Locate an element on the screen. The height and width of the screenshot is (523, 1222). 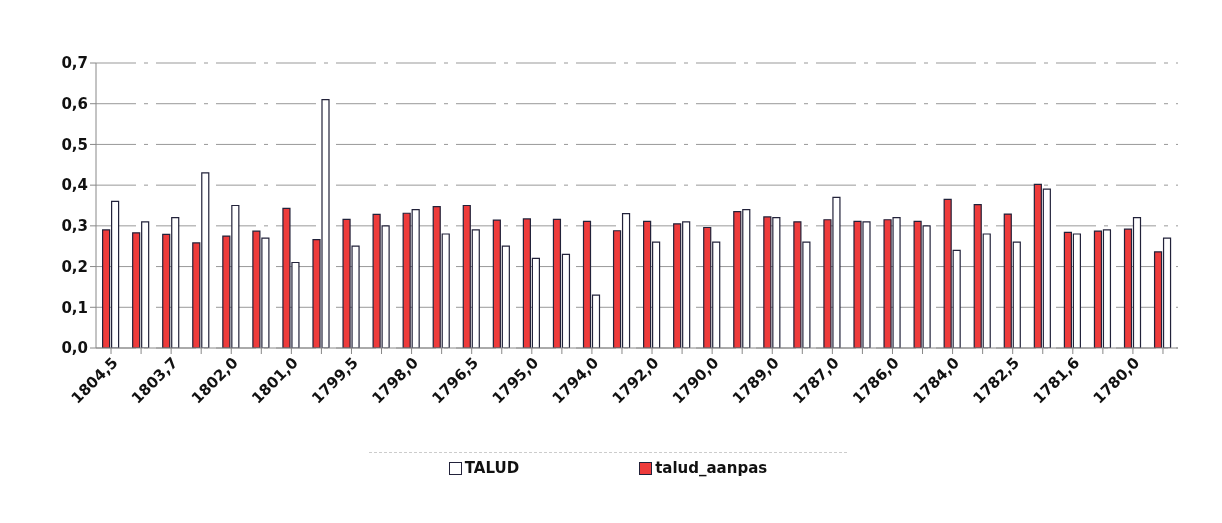
y-tick-label: 0,5 is located at coordinates (74, 144).